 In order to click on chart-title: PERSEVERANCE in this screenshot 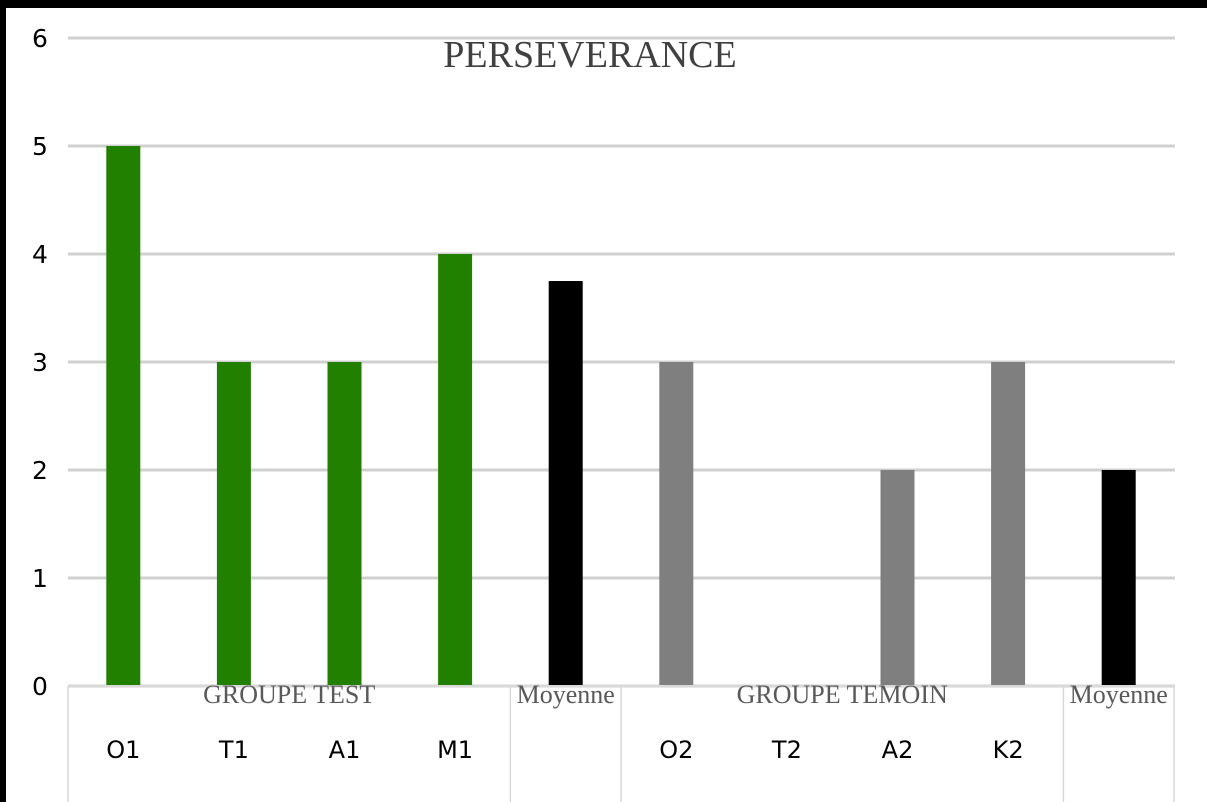, I will do `click(589, 55)`.